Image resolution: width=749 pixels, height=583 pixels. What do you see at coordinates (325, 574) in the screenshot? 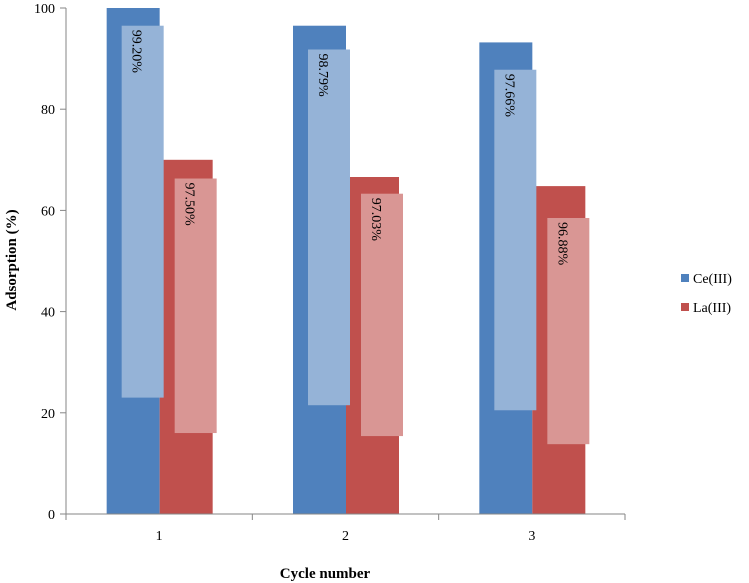
I see `x-axis-title: Cycle number` at bounding box center [325, 574].